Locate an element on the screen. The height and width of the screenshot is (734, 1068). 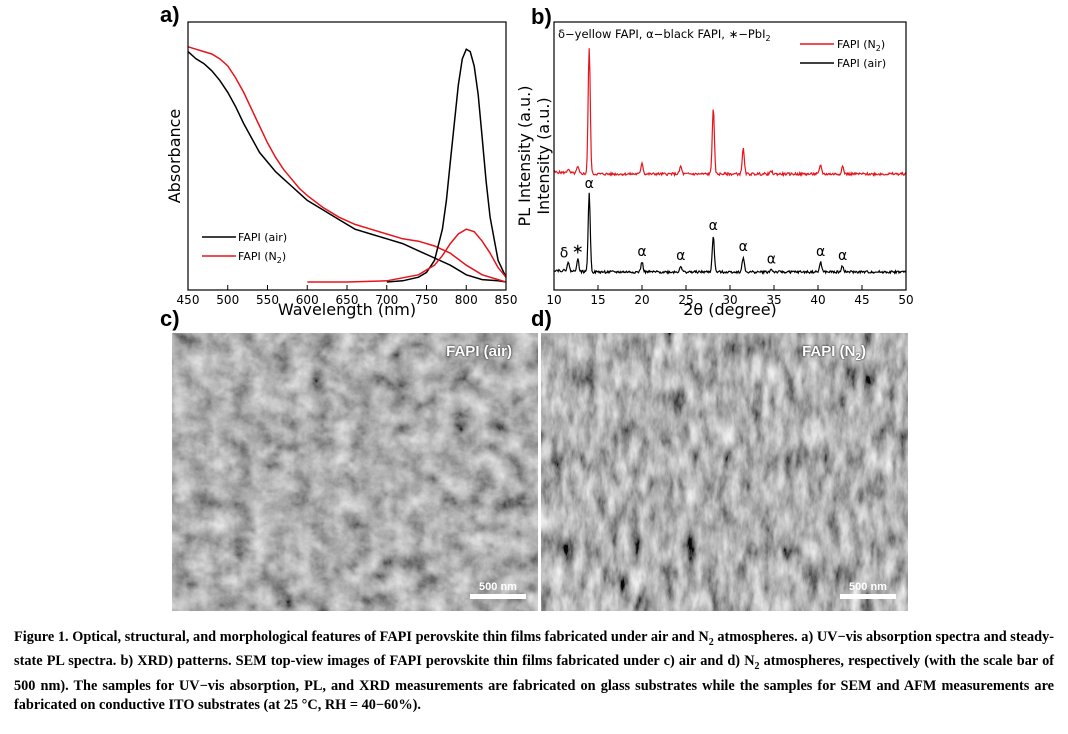
chart-b-peak-label-0: δ is located at coordinates (564, 253).